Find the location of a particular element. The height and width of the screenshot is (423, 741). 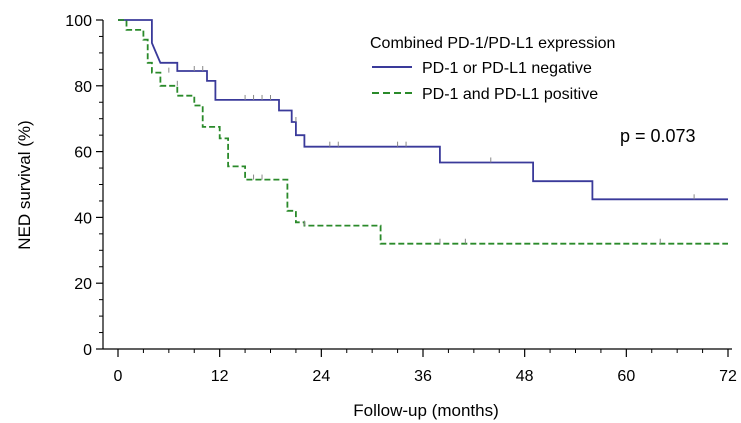

y-axis-title: NED survival (%) is located at coordinates (24, 184).